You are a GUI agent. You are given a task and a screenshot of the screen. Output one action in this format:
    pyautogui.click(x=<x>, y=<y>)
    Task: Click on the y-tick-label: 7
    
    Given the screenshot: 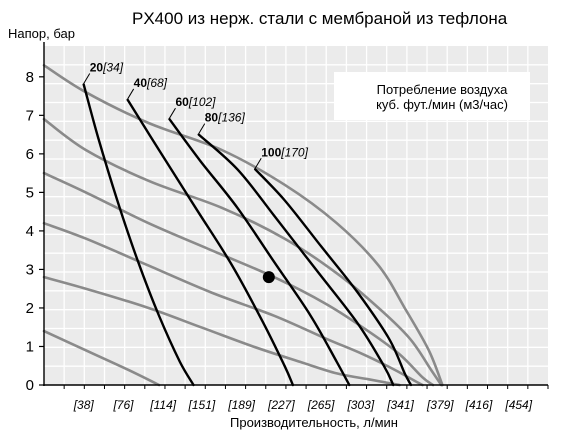 What is the action you would take?
    pyautogui.click(x=30, y=115)
    